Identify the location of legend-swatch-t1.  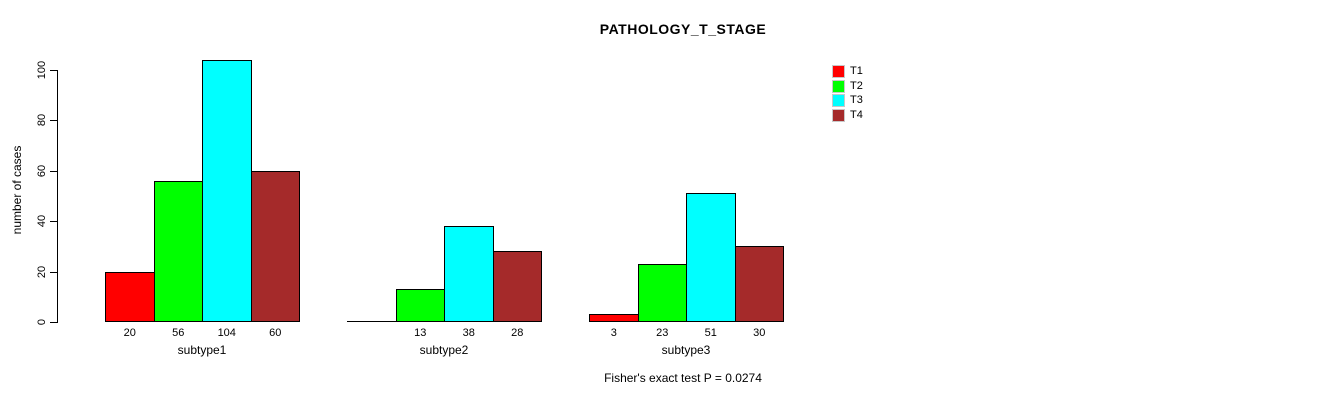
(838, 71).